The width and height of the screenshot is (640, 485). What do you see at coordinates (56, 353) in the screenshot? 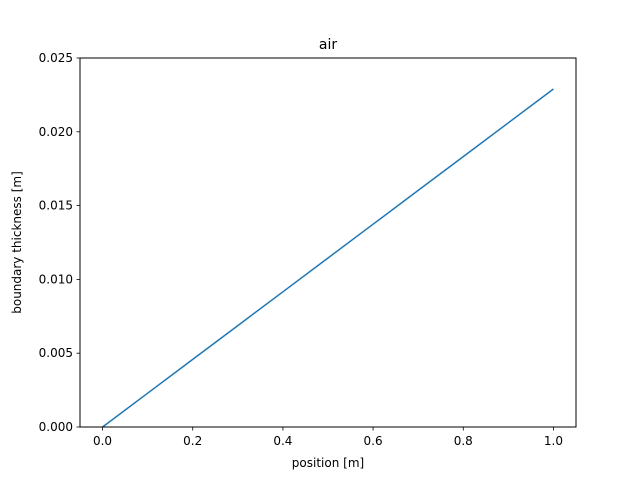
I see `y-tick-label: 0.005` at bounding box center [56, 353].